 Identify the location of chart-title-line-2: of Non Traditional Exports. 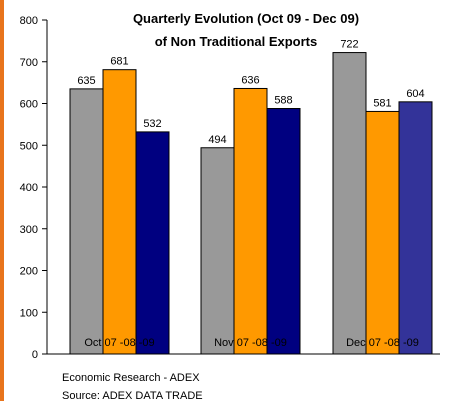
(236, 41).